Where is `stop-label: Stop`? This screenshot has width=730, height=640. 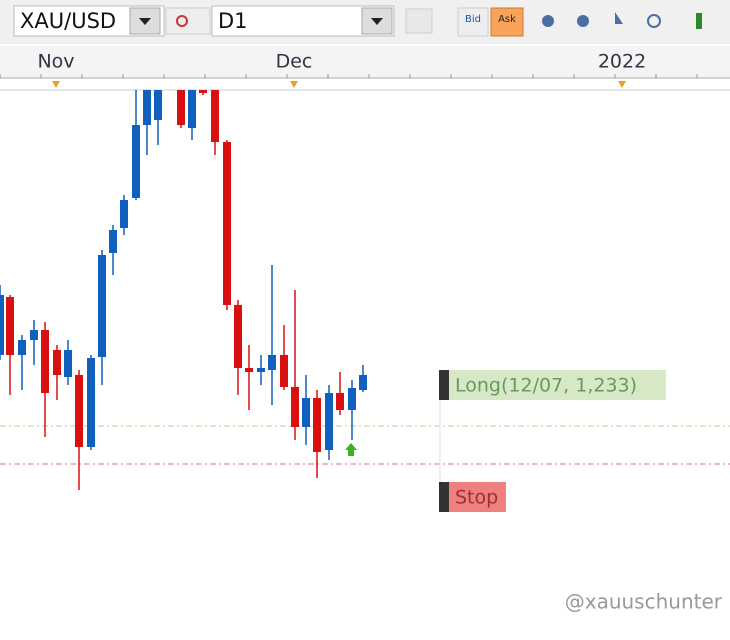
stop-label: Stop is located at coordinates (476, 498).